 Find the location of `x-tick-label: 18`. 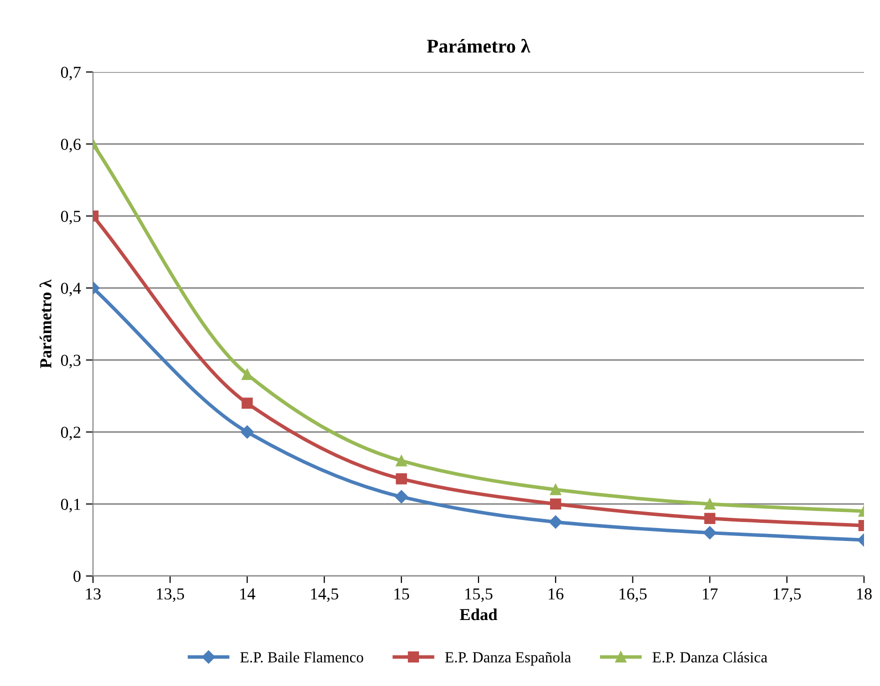

x-tick-label: 18 is located at coordinates (864, 594).